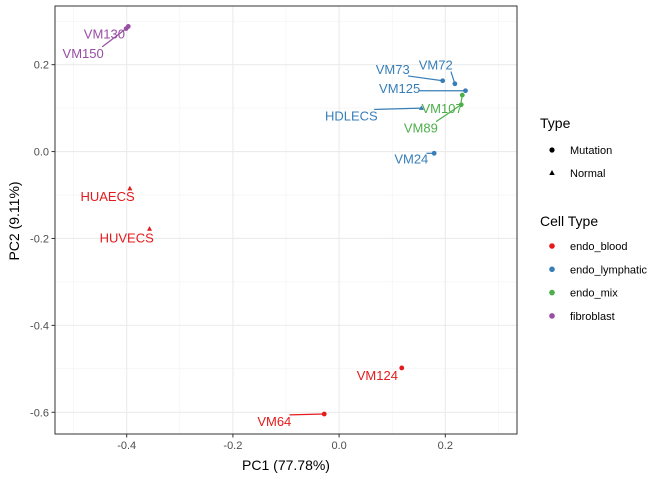 The height and width of the screenshot is (480, 672). What do you see at coordinates (609, 270) in the screenshot?
I see `legend-cell-label: endo_lymphatic` at bounding box center [609, 270].